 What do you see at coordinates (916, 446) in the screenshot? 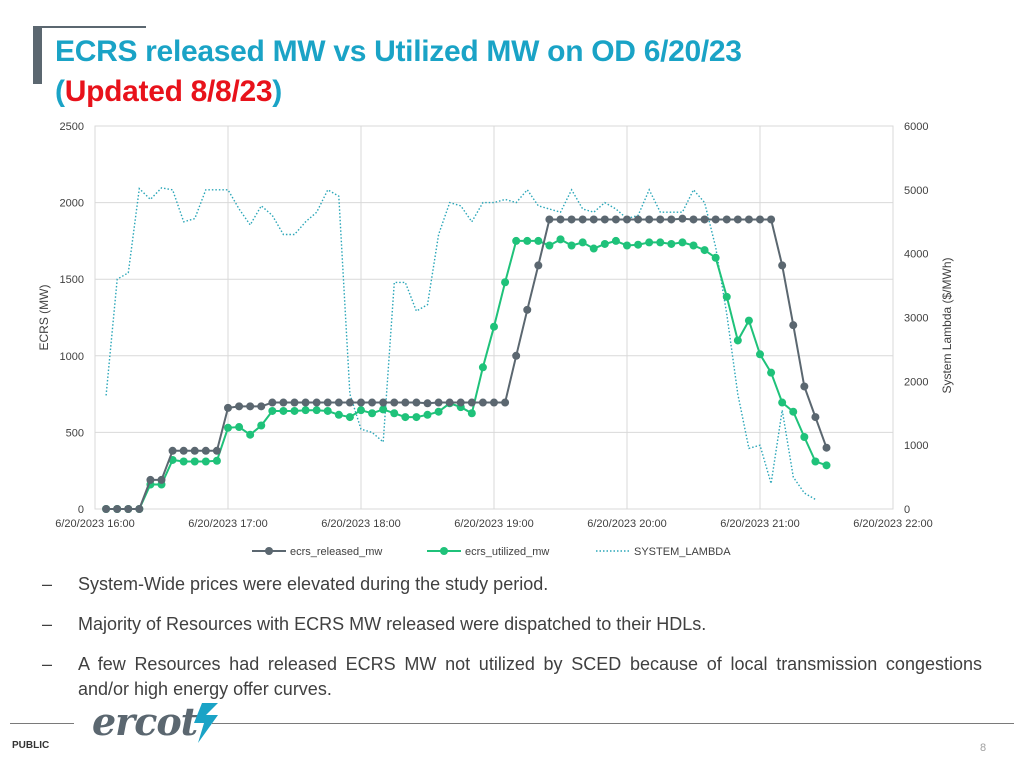
I see `y2-tick-label: 1000` at bounding box center [916, 446].